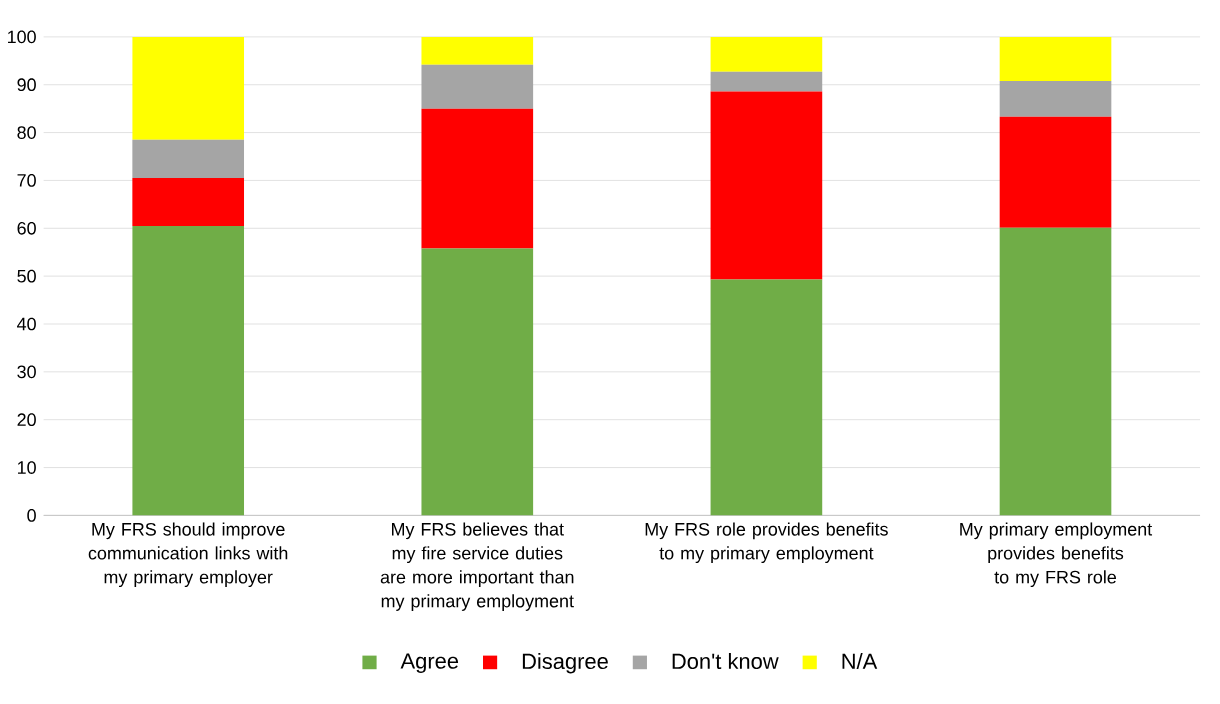 Image resolution: width=1220 pixels, height=704 pixels. Describe the element at coordinates (766, 543) in the screenshot. I see `x-tick-label: My FRS role provides benefits to my primary employment` at that location.